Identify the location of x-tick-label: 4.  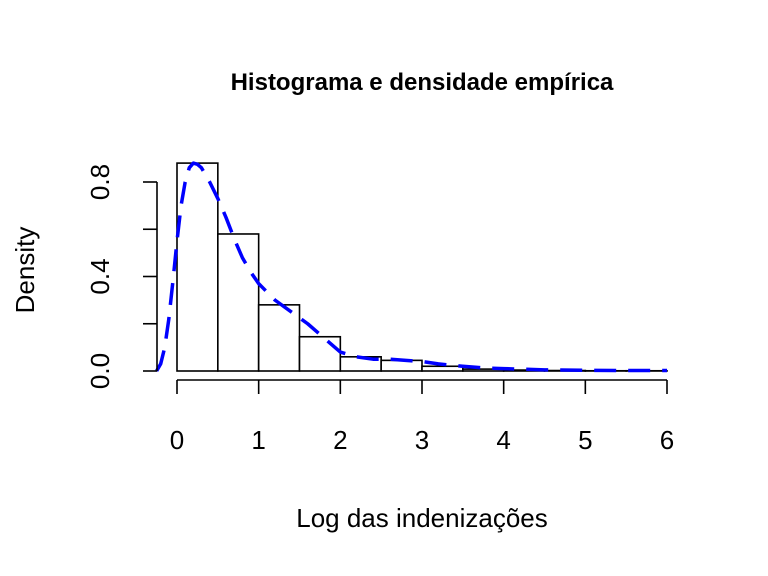
(503, 440).